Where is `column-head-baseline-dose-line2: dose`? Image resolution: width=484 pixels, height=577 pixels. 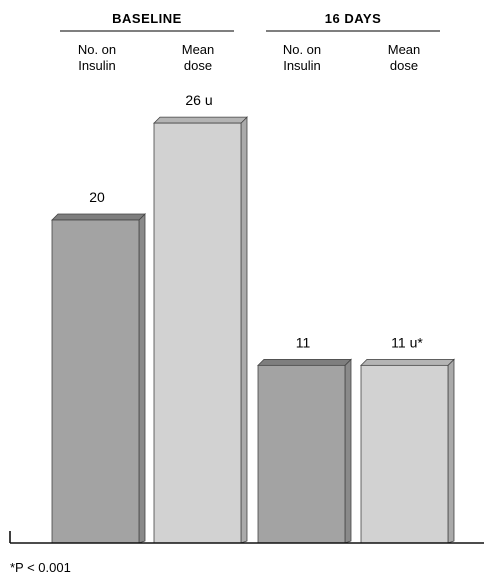 column-head-baseline-dose-line2: dose is located at coordinates (198, 65).